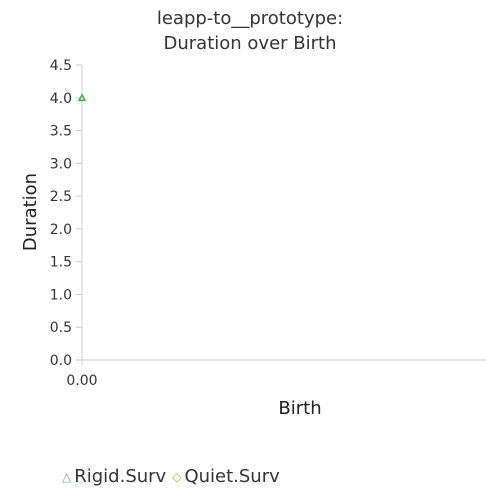 The width and height of the screenshot is (500, 500). I want to click on legend-label-rigid-surv: Rigid.Surv, so click(120, 476).